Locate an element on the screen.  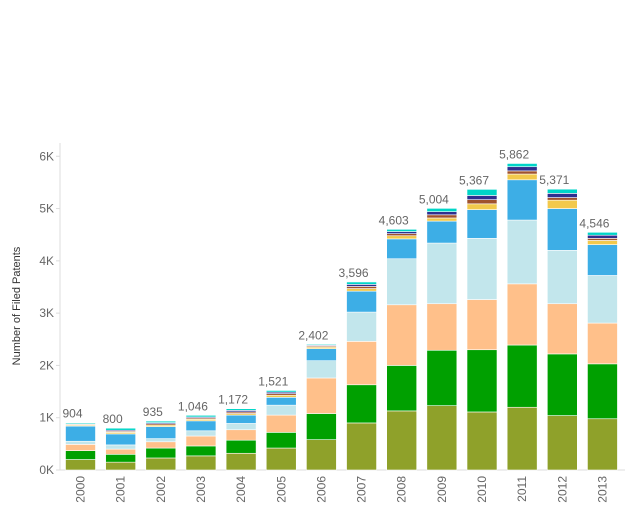
bar-stack-2011 is located at coordinates (522, 317).